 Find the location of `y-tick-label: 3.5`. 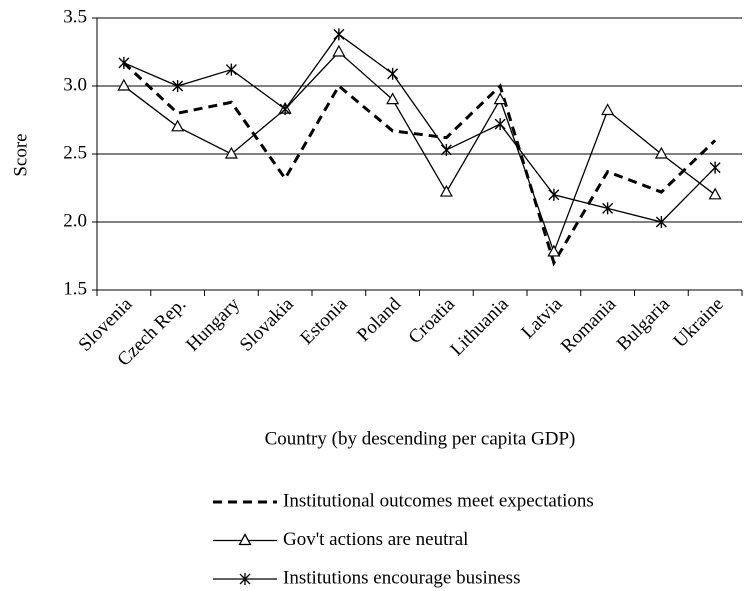

y-tick-label: 3.5 is located at coordinates (75, 16).